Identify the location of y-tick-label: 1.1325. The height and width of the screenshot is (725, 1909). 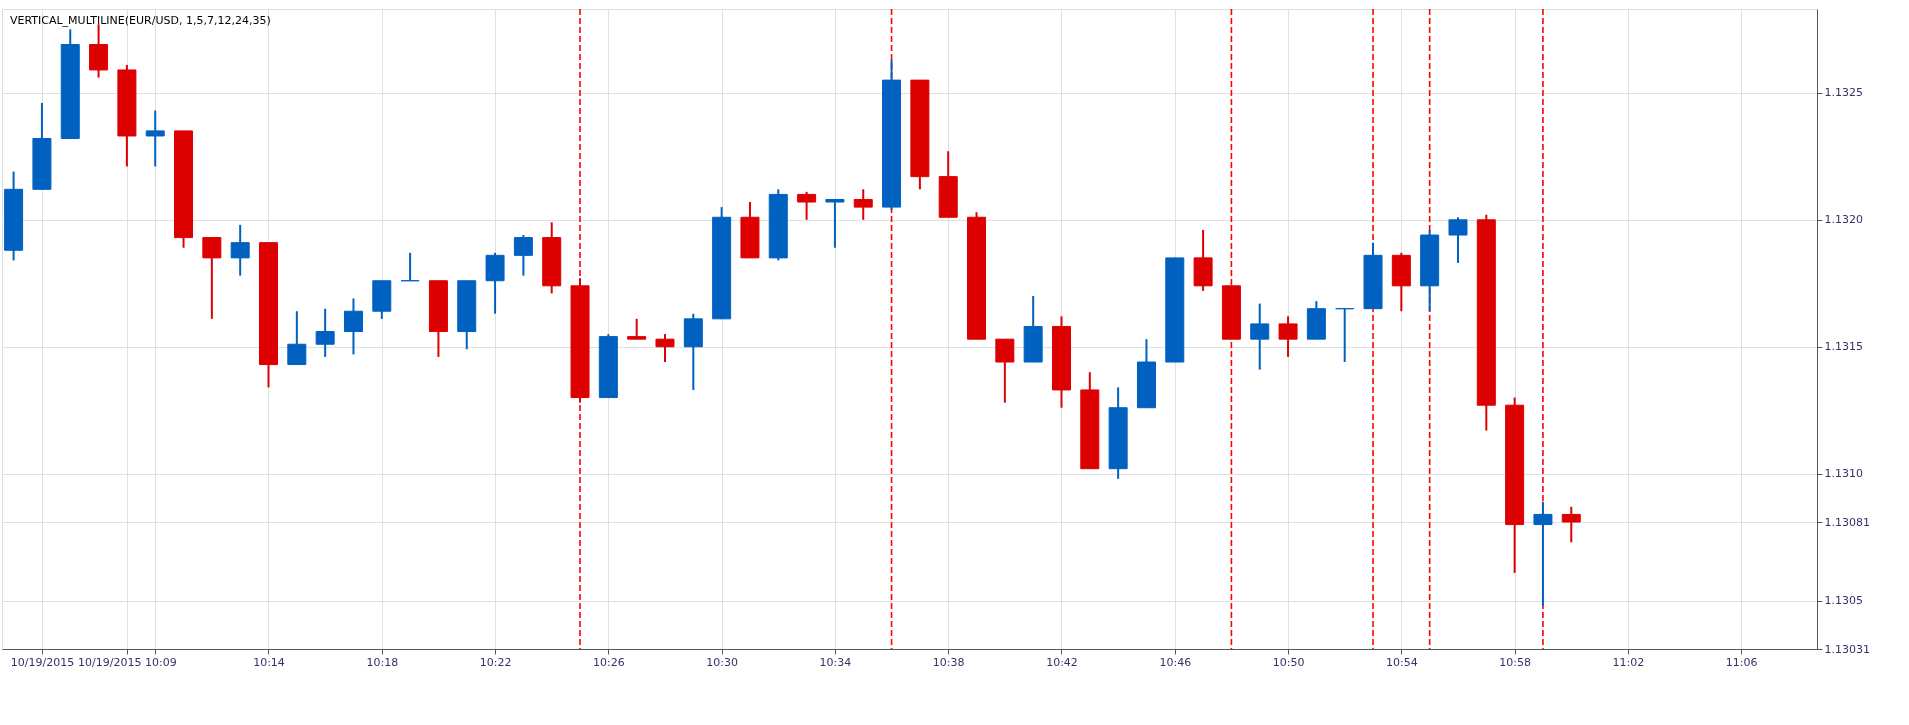
(1843, 93).